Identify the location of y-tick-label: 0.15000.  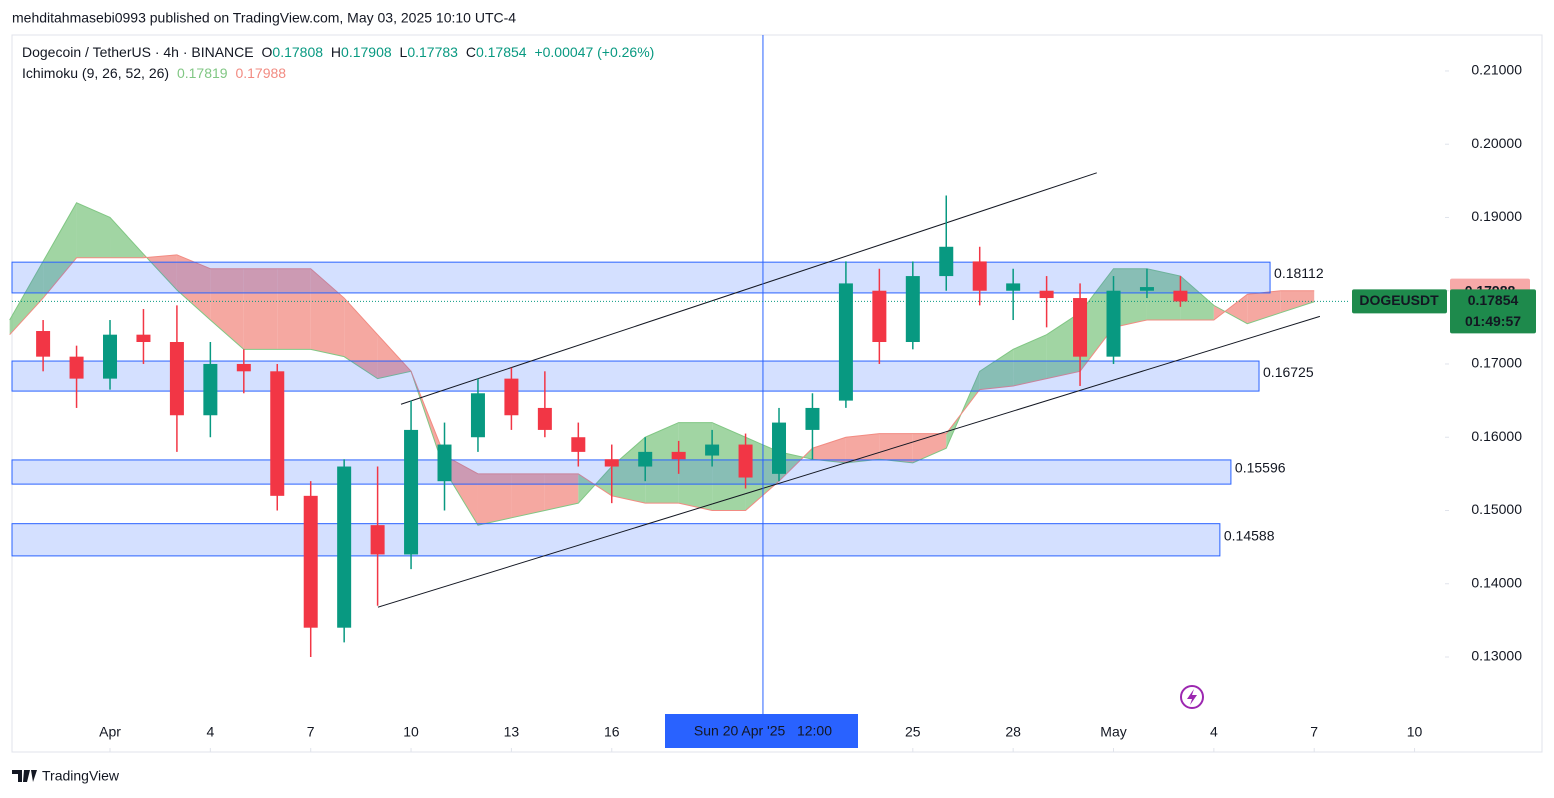
(1496, 509).